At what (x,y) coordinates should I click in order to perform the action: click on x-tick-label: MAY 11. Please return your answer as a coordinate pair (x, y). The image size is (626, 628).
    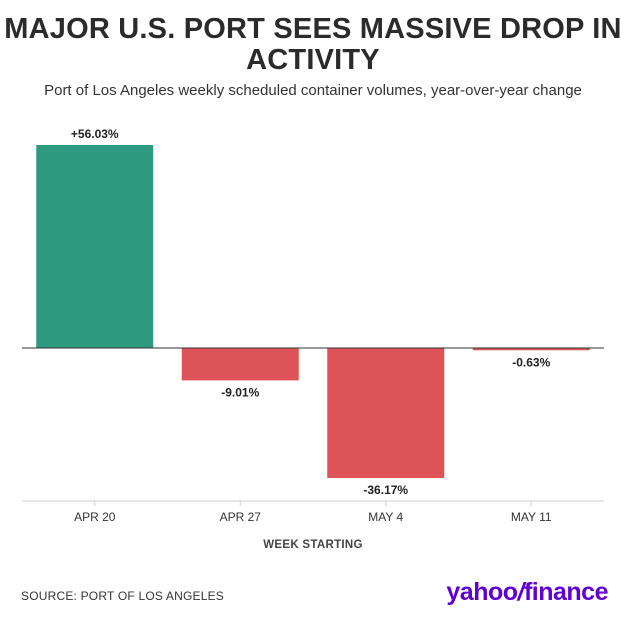
    Looking at the image, I should click on (531, 517).